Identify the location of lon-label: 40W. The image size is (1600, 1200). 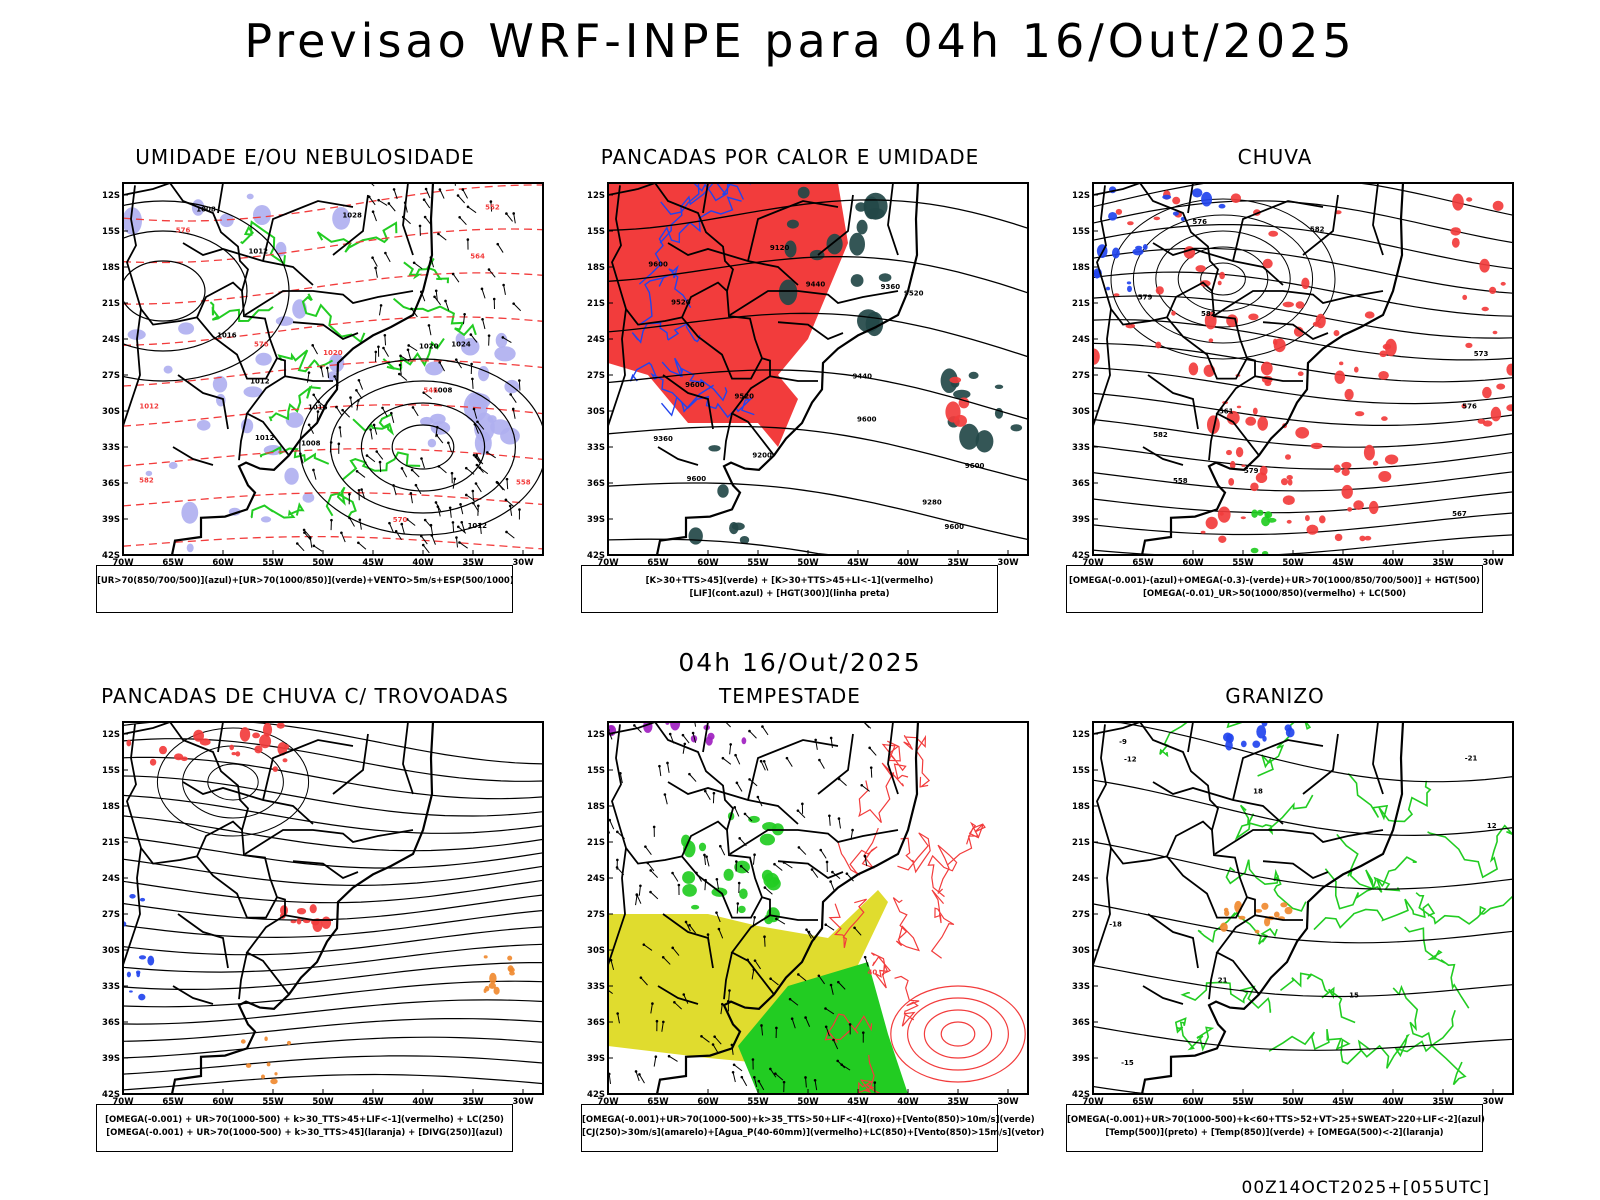
(423, 1100).